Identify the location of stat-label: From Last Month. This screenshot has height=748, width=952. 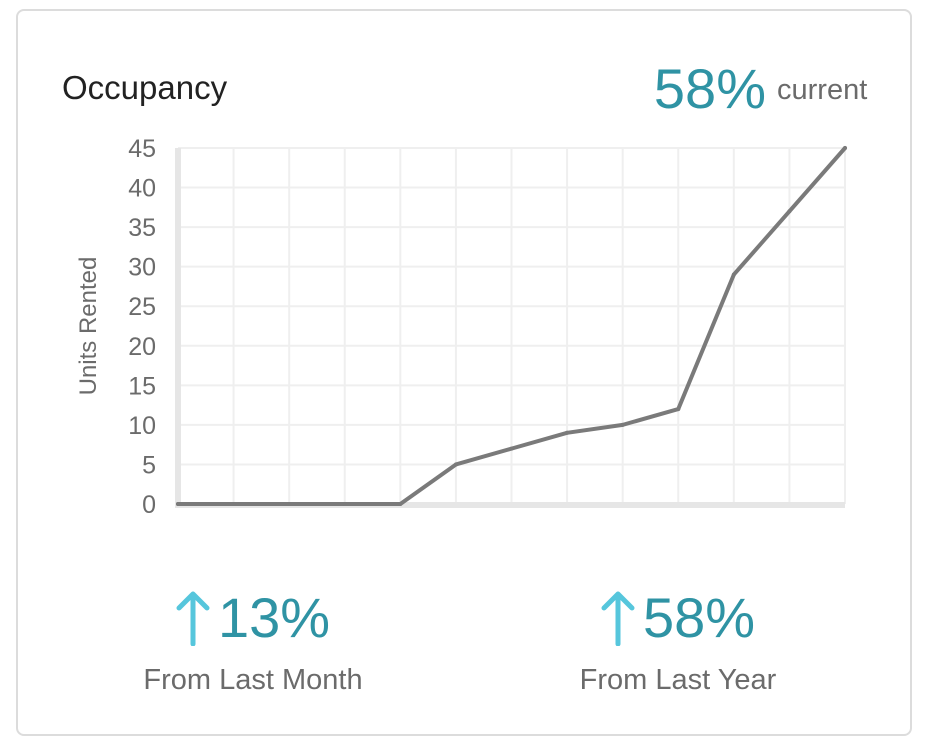
(253, 680).